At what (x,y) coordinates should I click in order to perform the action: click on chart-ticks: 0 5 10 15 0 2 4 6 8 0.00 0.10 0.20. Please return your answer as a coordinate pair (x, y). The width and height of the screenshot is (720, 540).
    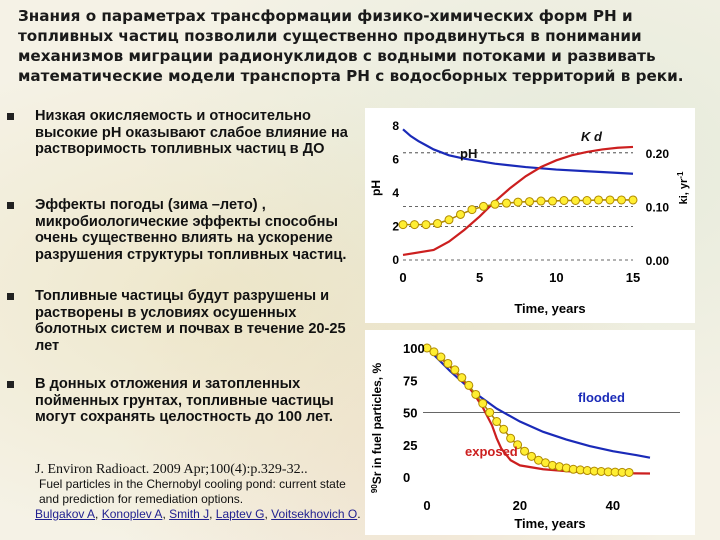
    Looking at the image, I should click on (530, 202).